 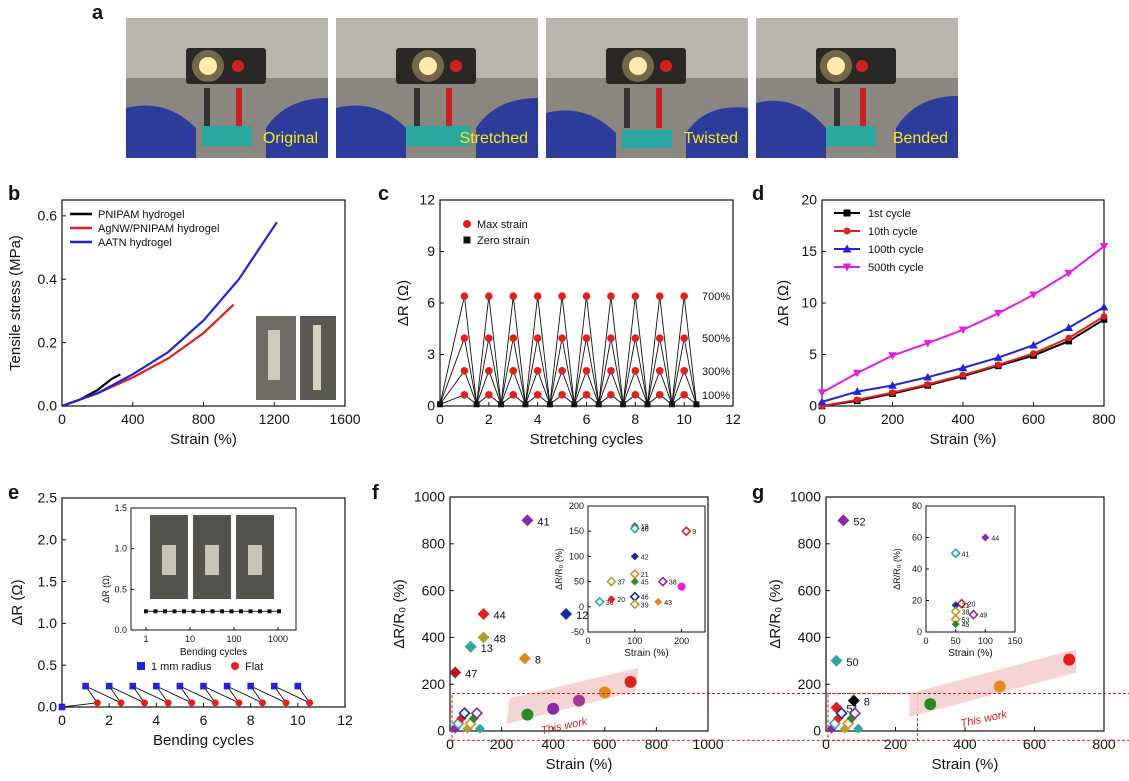 What do you see at coordinates (645, 557) in the screenshot?
I see `chart-f-inset-point-label: 42` at bounding box center [645, 557].